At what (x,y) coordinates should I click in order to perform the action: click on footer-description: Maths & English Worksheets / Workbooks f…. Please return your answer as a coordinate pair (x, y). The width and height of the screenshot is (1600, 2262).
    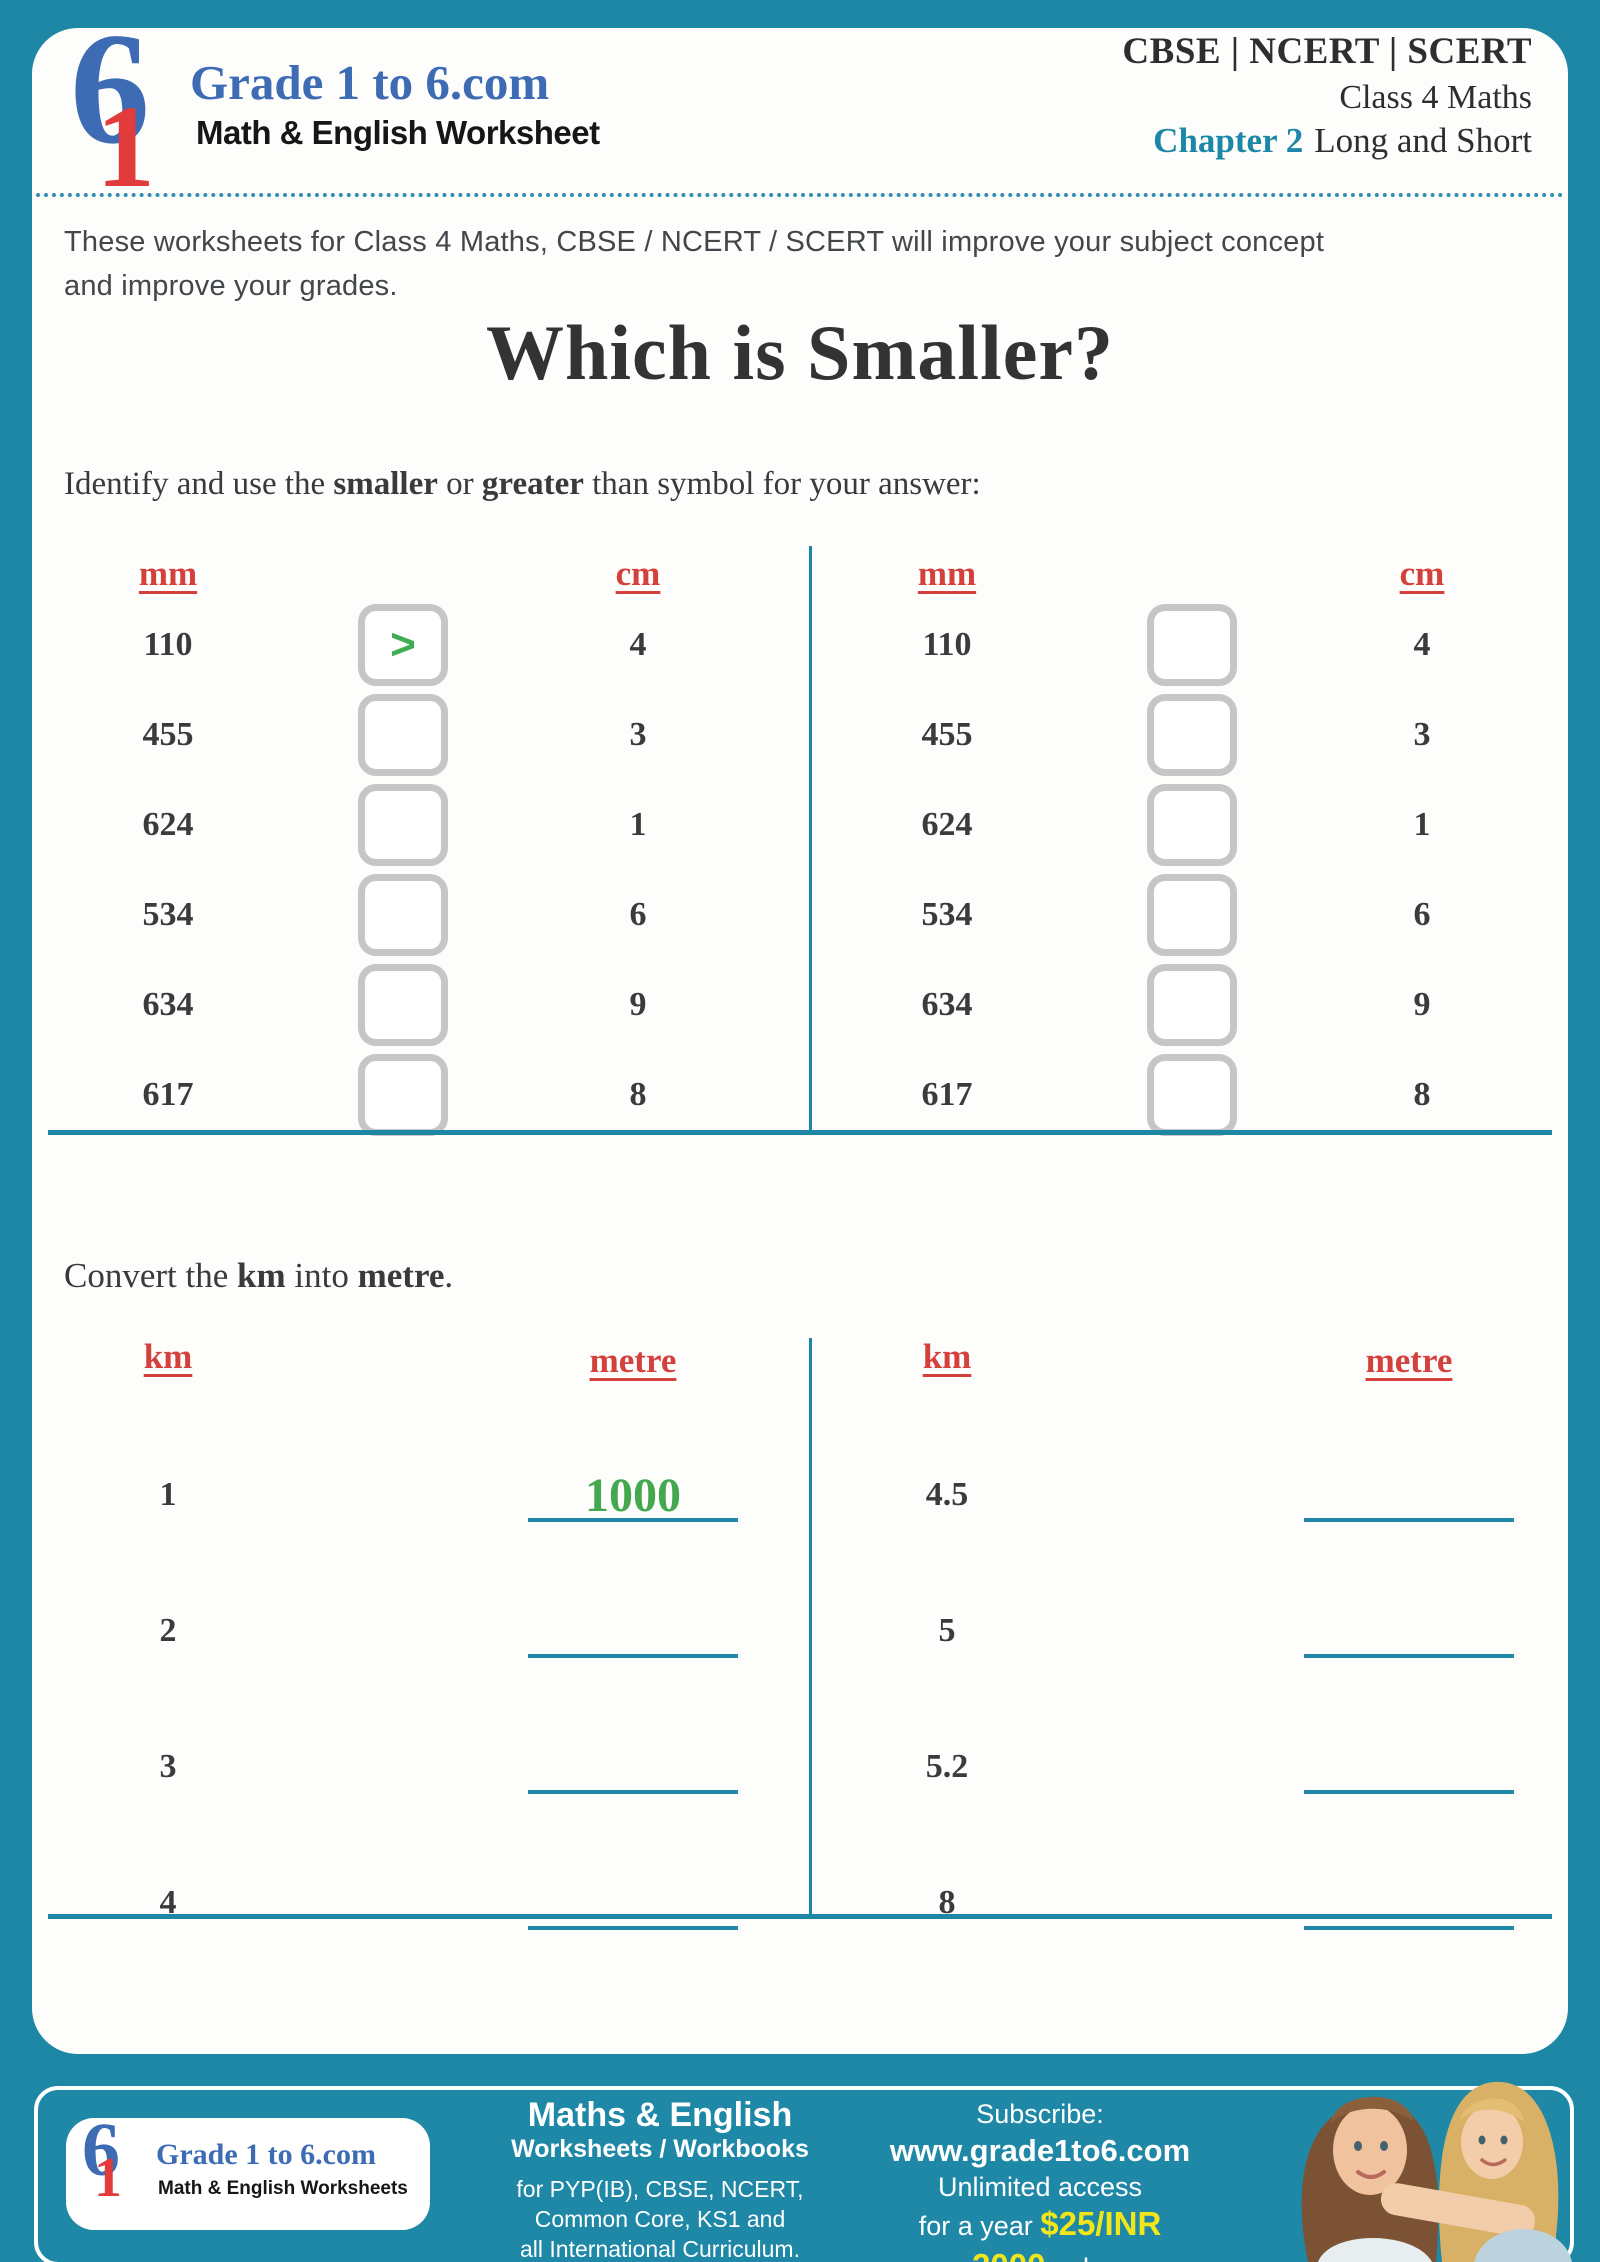
    Looking at the image, I should click on (660, 2179).